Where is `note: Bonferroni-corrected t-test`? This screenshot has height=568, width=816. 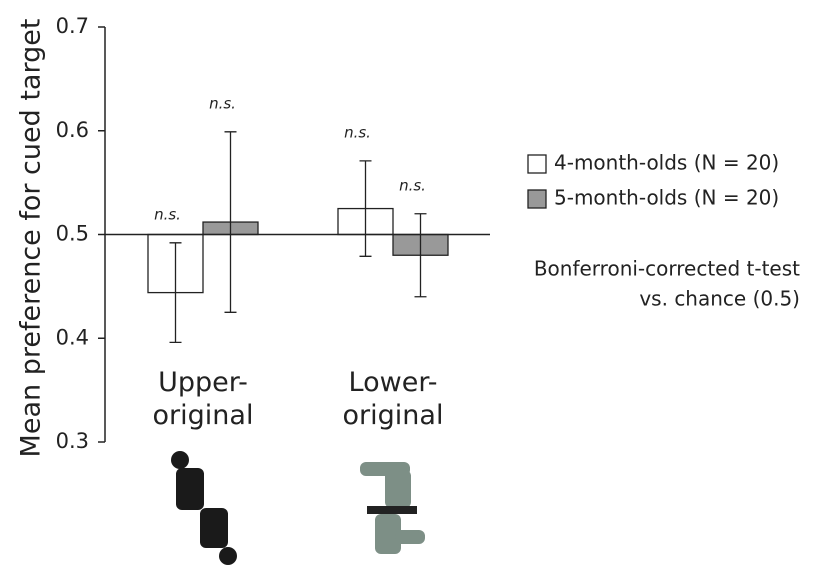
note: Bonferroni-corrected t-test is located at coordinates (667, 269).